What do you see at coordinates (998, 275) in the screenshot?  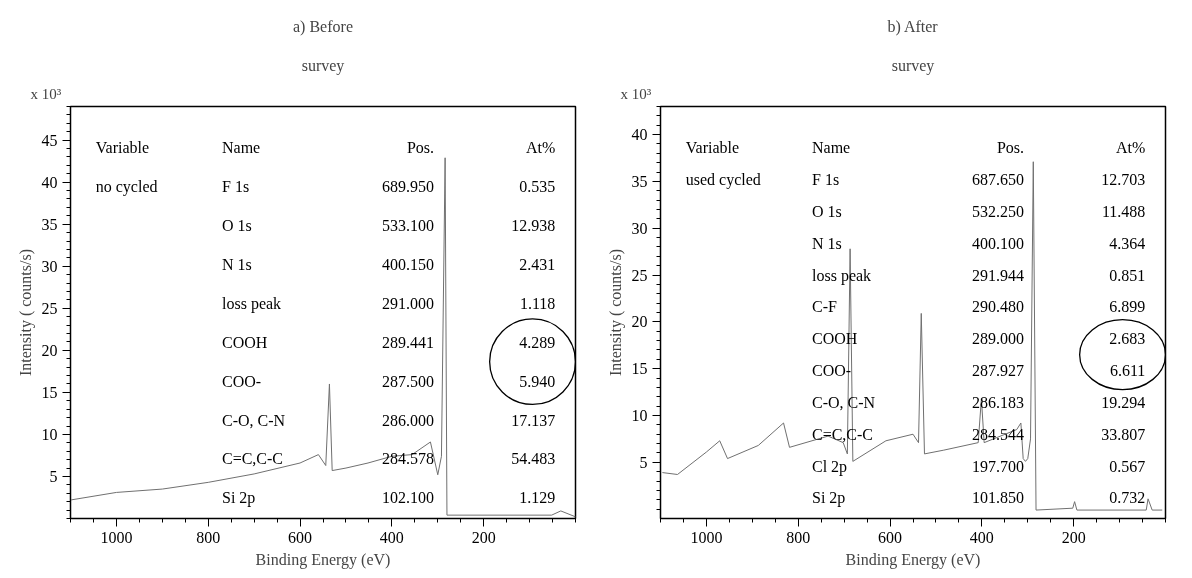 I see `annotation: 291.944` at bounding box center [998, 275].